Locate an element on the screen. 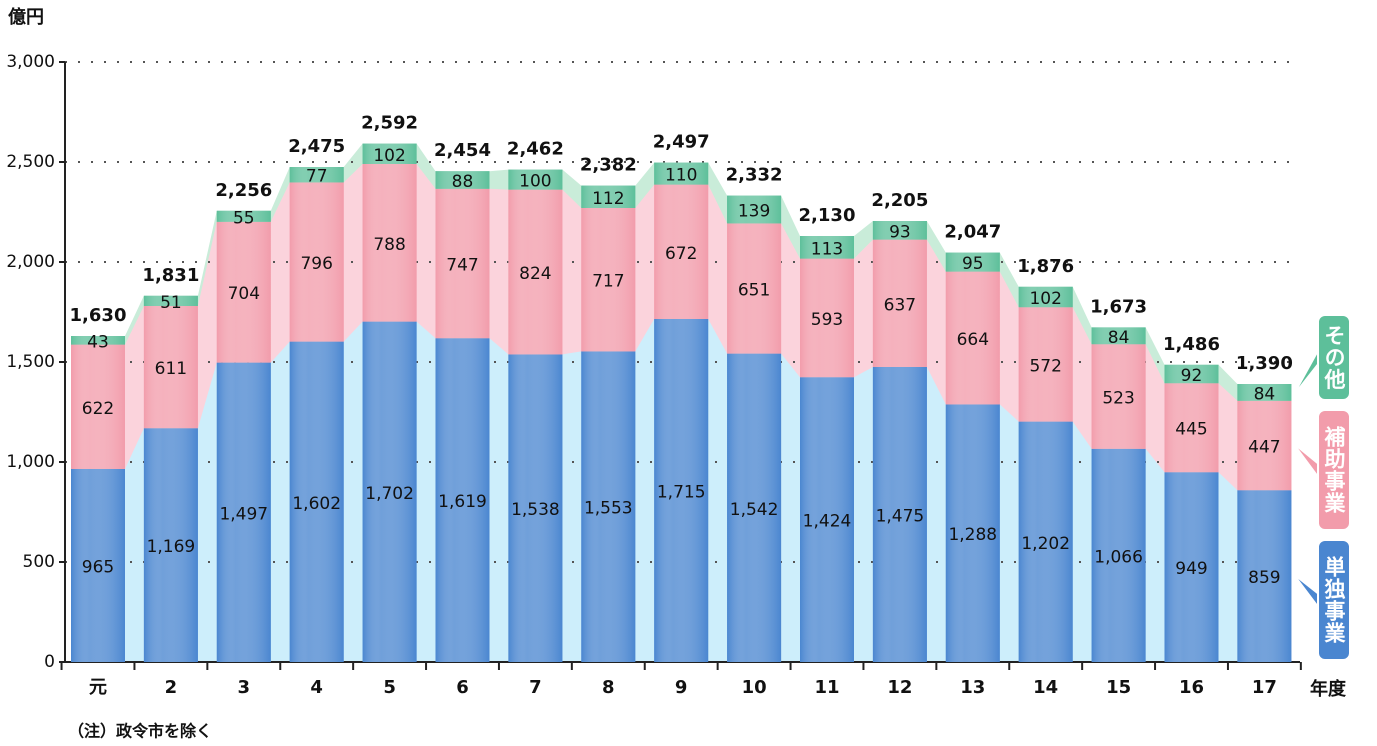 The height and width of the screenshot is (746, 1377). x-tick-label: 11 is located at coordinates (826, 687).